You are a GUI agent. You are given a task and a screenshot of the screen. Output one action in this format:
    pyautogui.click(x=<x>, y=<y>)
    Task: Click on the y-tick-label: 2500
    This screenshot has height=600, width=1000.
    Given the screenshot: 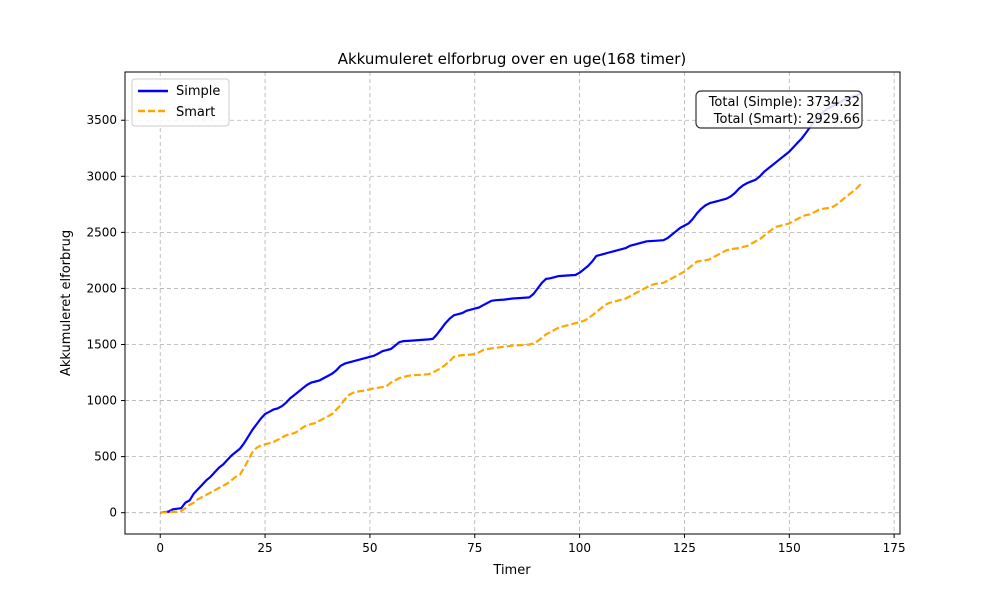 What is the action you would take?
    pyautogui.click(x=101, y=232)
    